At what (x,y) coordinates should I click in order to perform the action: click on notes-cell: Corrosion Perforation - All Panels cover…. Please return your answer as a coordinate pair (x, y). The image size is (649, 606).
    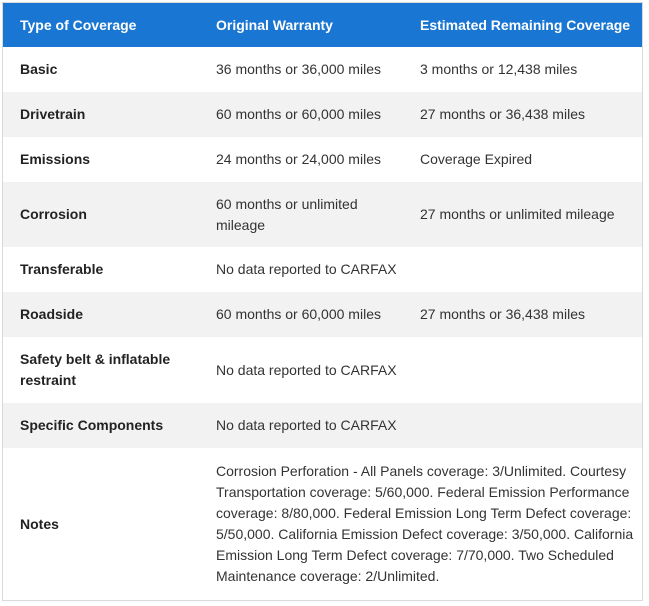
    Looking at the image, I should click on (425, 523).